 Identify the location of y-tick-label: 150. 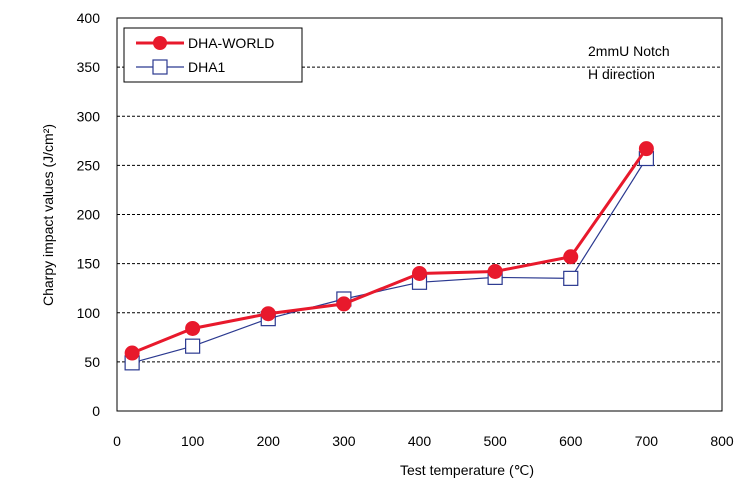
(89, 264).